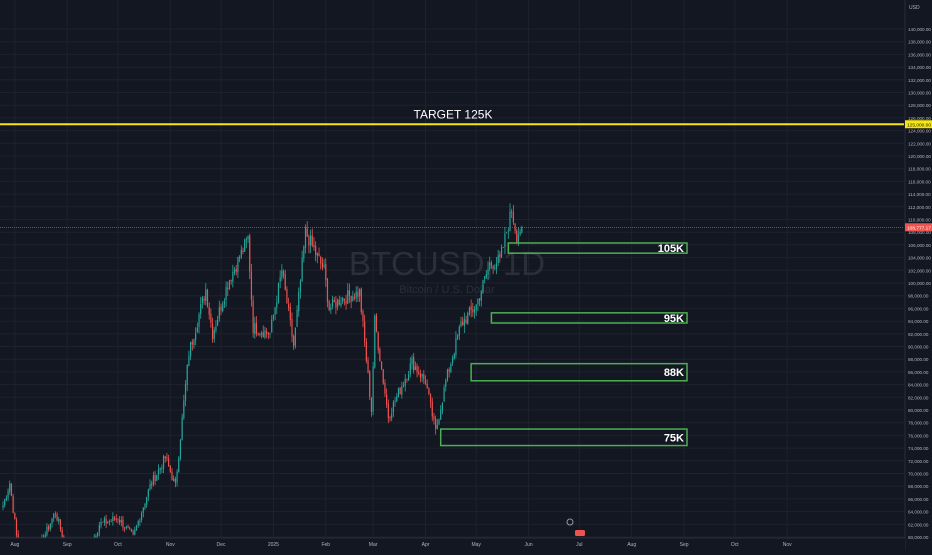 Image resolution: width=932 pixels, height=555 pixels. I want to click on time-axis, so click(452, 544).